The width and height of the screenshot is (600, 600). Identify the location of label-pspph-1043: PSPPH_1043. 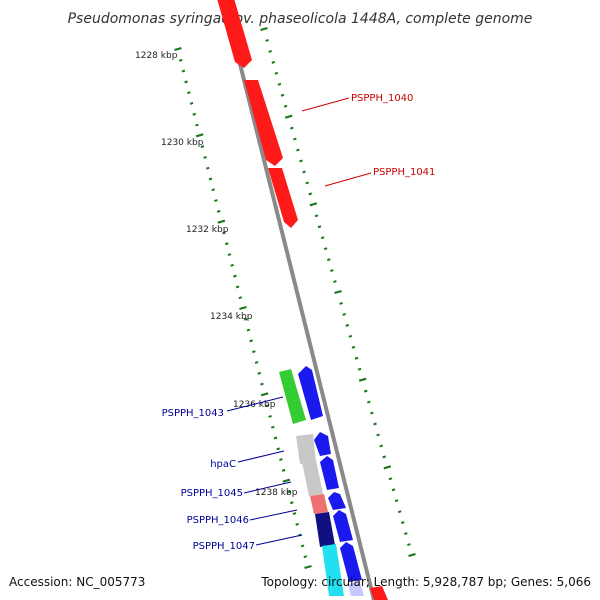
(193, 413).